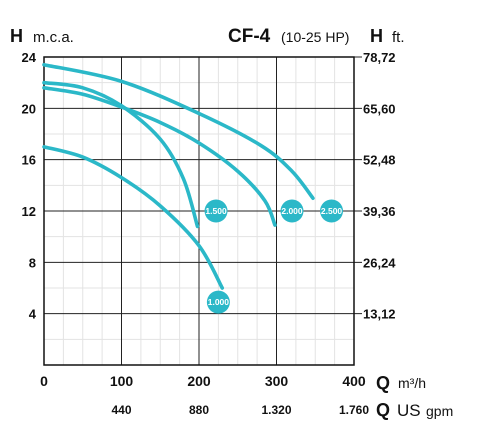  I want to click on x-tick-label: 300, so click(277, 381).